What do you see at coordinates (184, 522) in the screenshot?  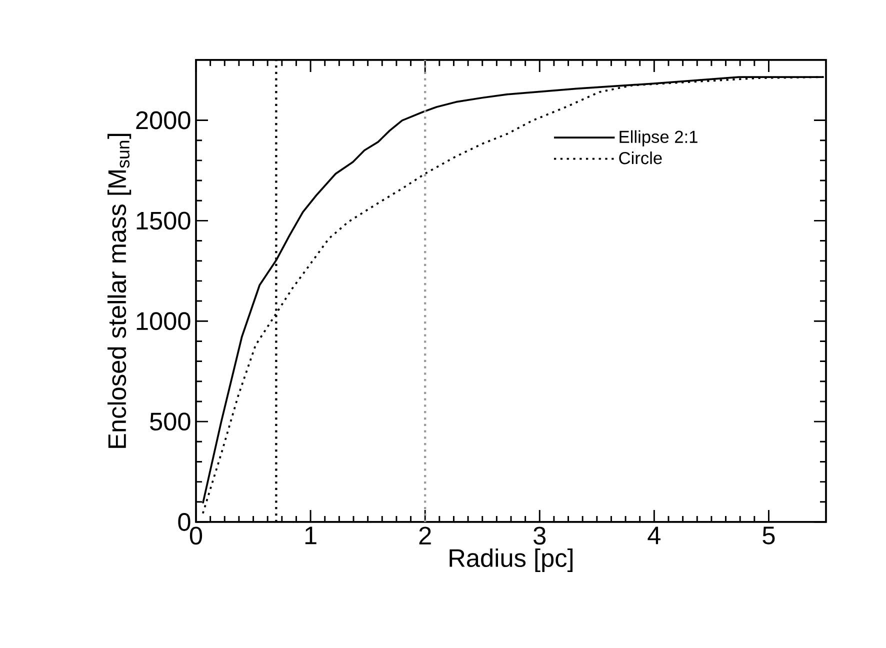 I see `y-tick-label: 0` at bounding box center [184, 522].